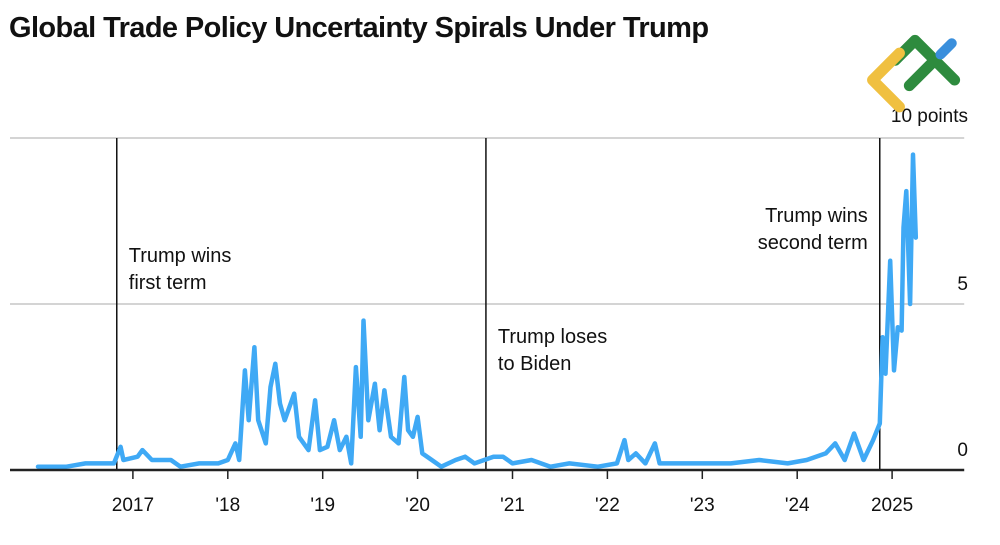 The image size is (1000, 545). What do you see at coordinates (962, 450) in the screenshot?
I see `y-tick-label: 0` at bounding box center [962, 450].